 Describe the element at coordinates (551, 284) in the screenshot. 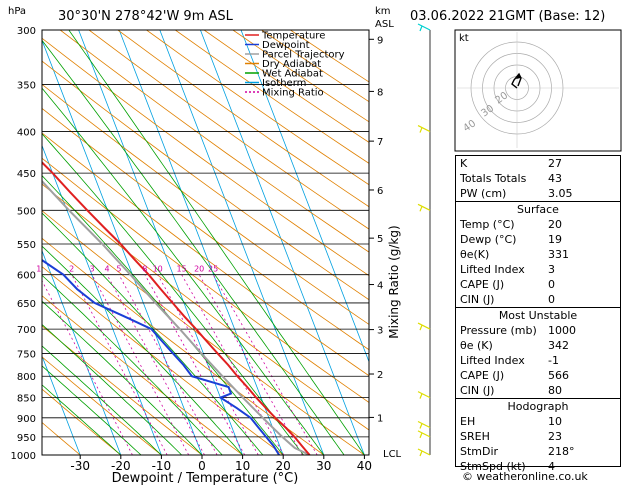

I see `surface-value: 0` at that location.